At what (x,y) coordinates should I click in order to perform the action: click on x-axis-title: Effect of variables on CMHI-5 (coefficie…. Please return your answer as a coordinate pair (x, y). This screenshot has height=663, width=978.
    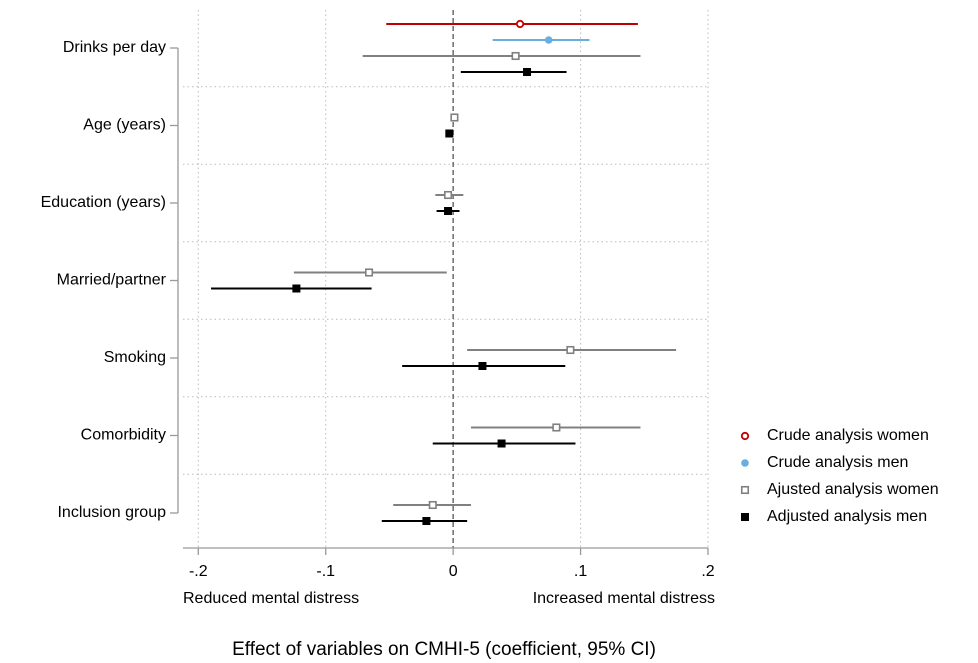
    Looking at the image, I should click on (444, 649).